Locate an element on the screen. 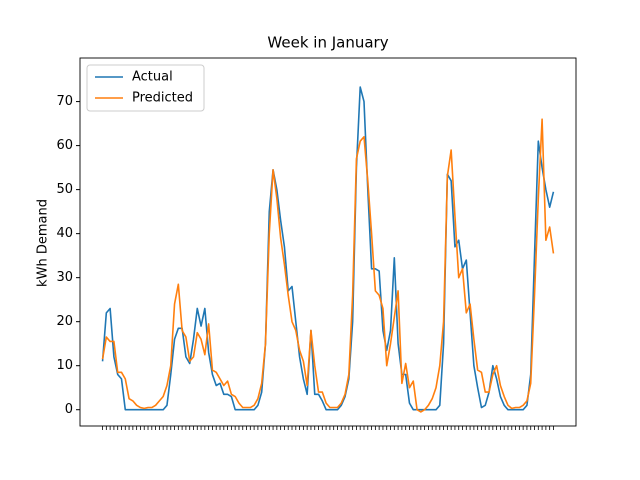 This screenshot has height=480, width=640. y-tick-label: 30 is located at coordinates (64, 277).